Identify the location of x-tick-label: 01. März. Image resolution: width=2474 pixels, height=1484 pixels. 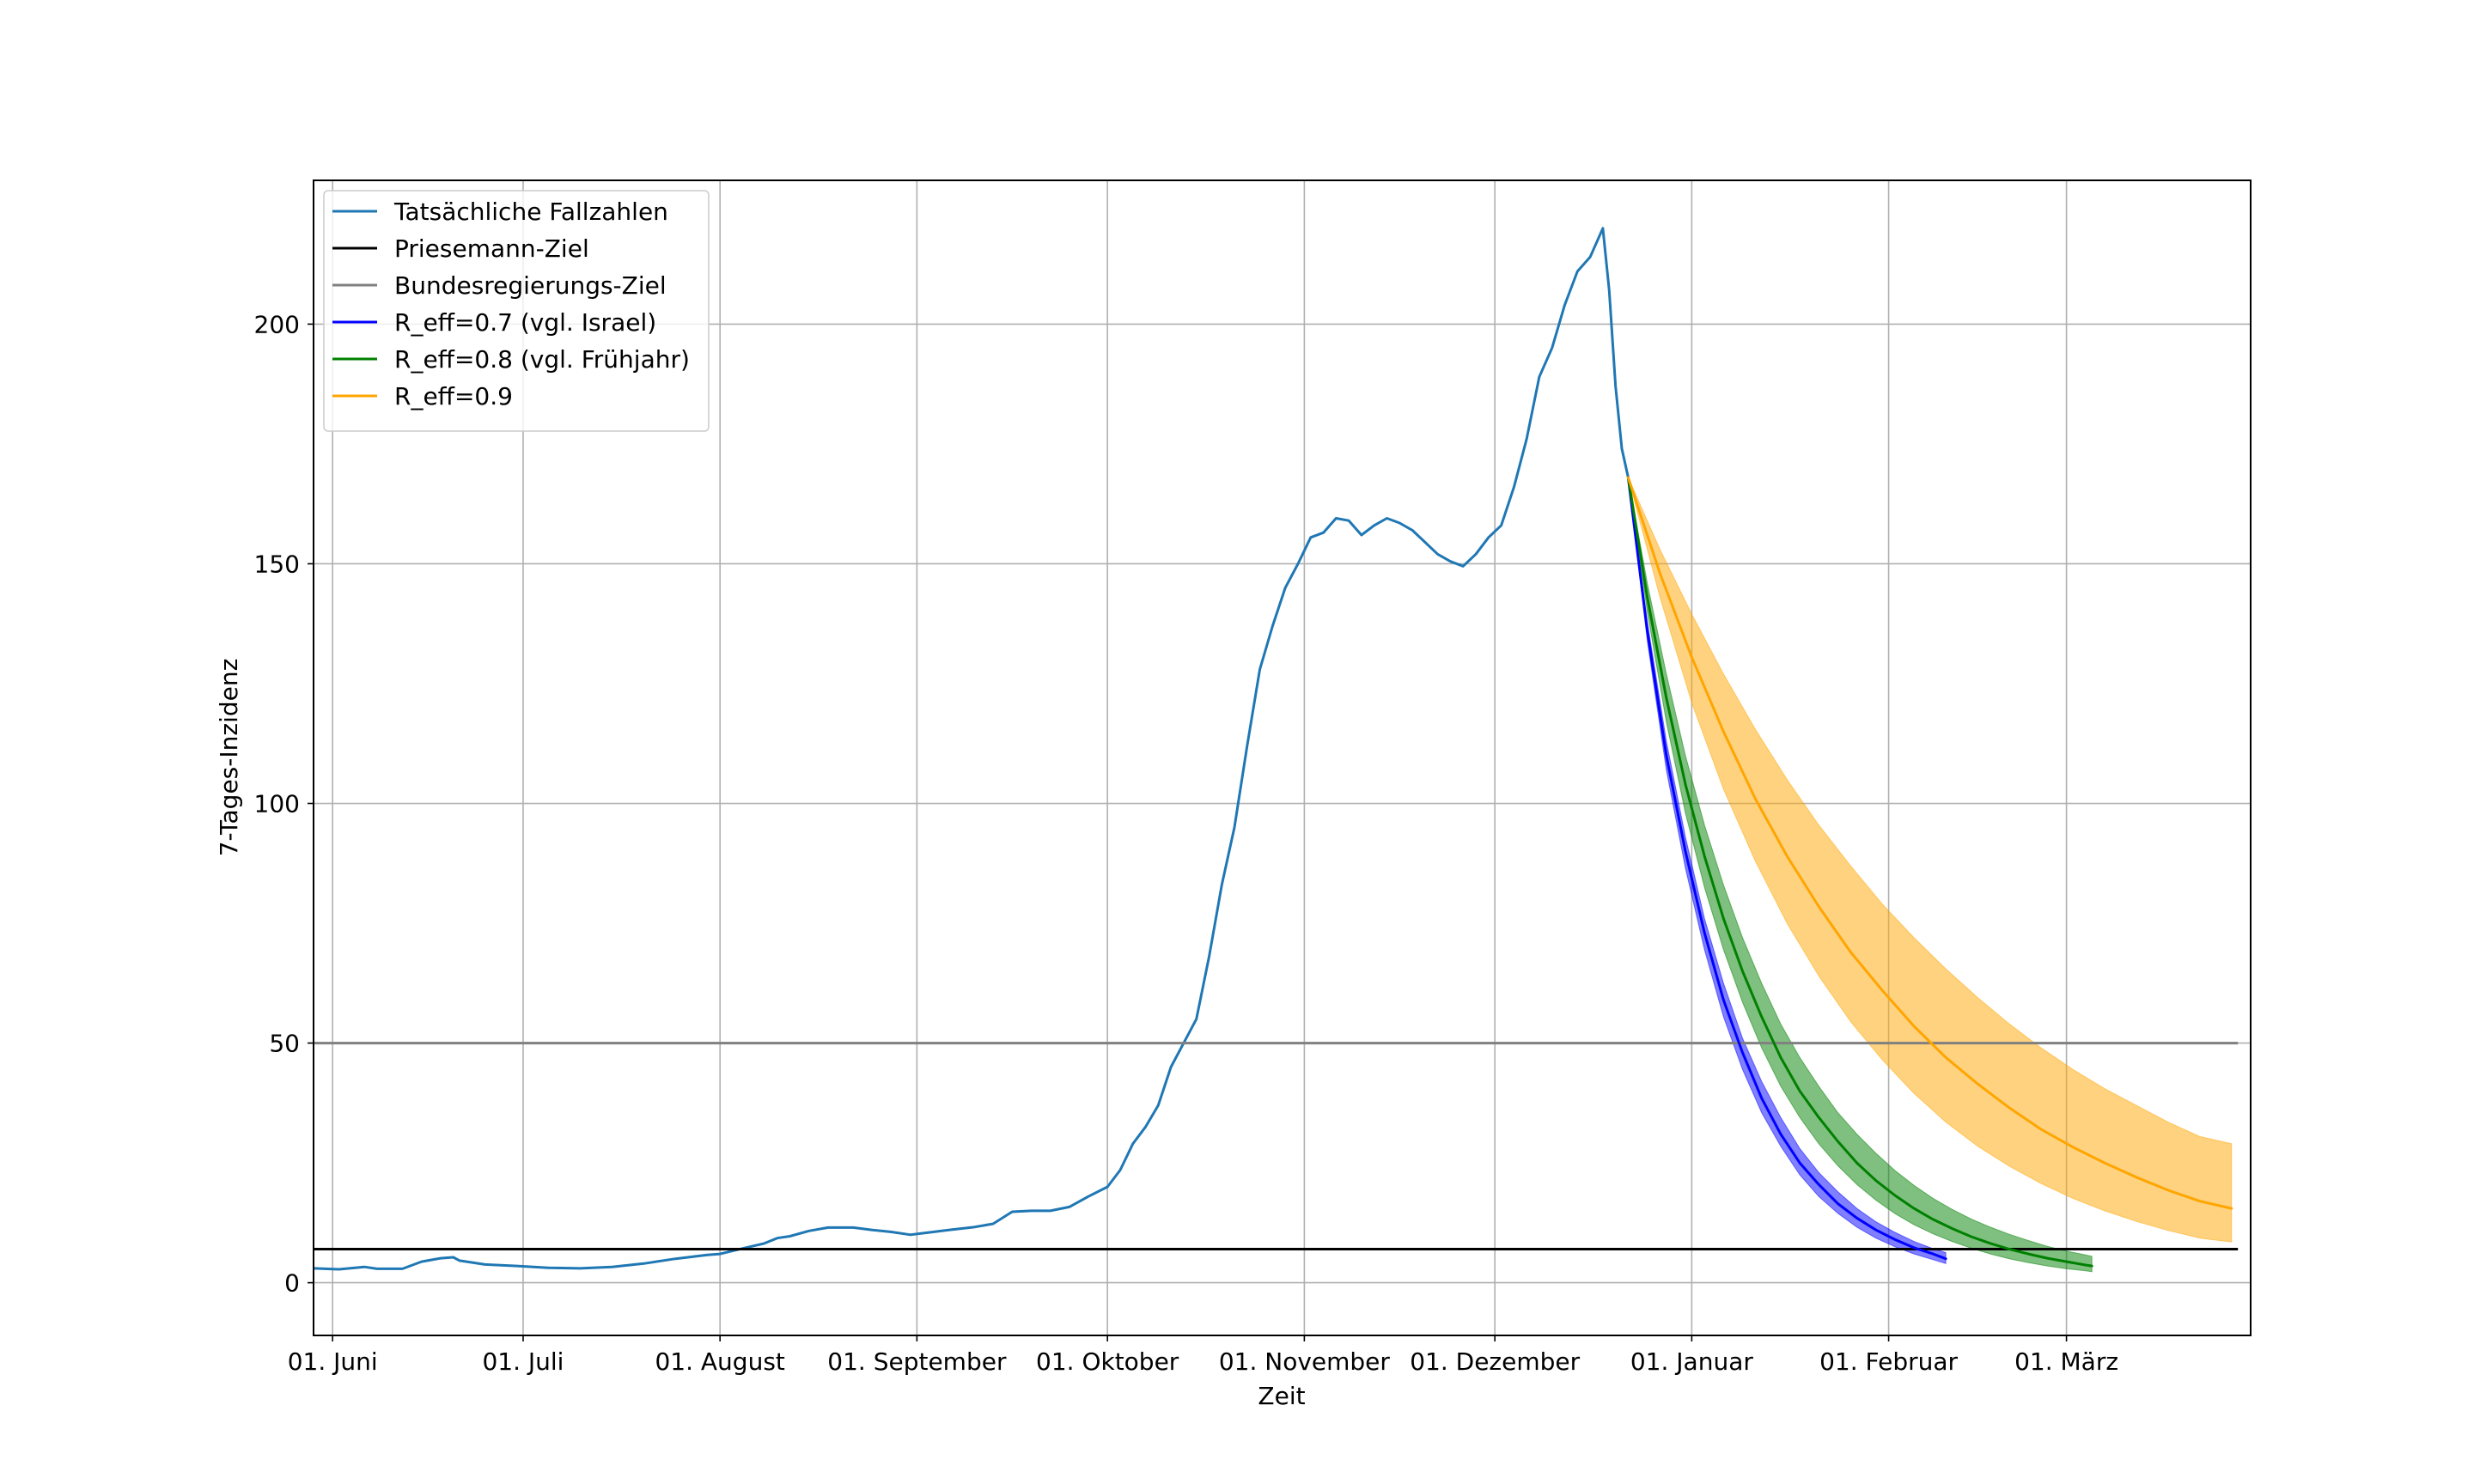
(2066, 1362).